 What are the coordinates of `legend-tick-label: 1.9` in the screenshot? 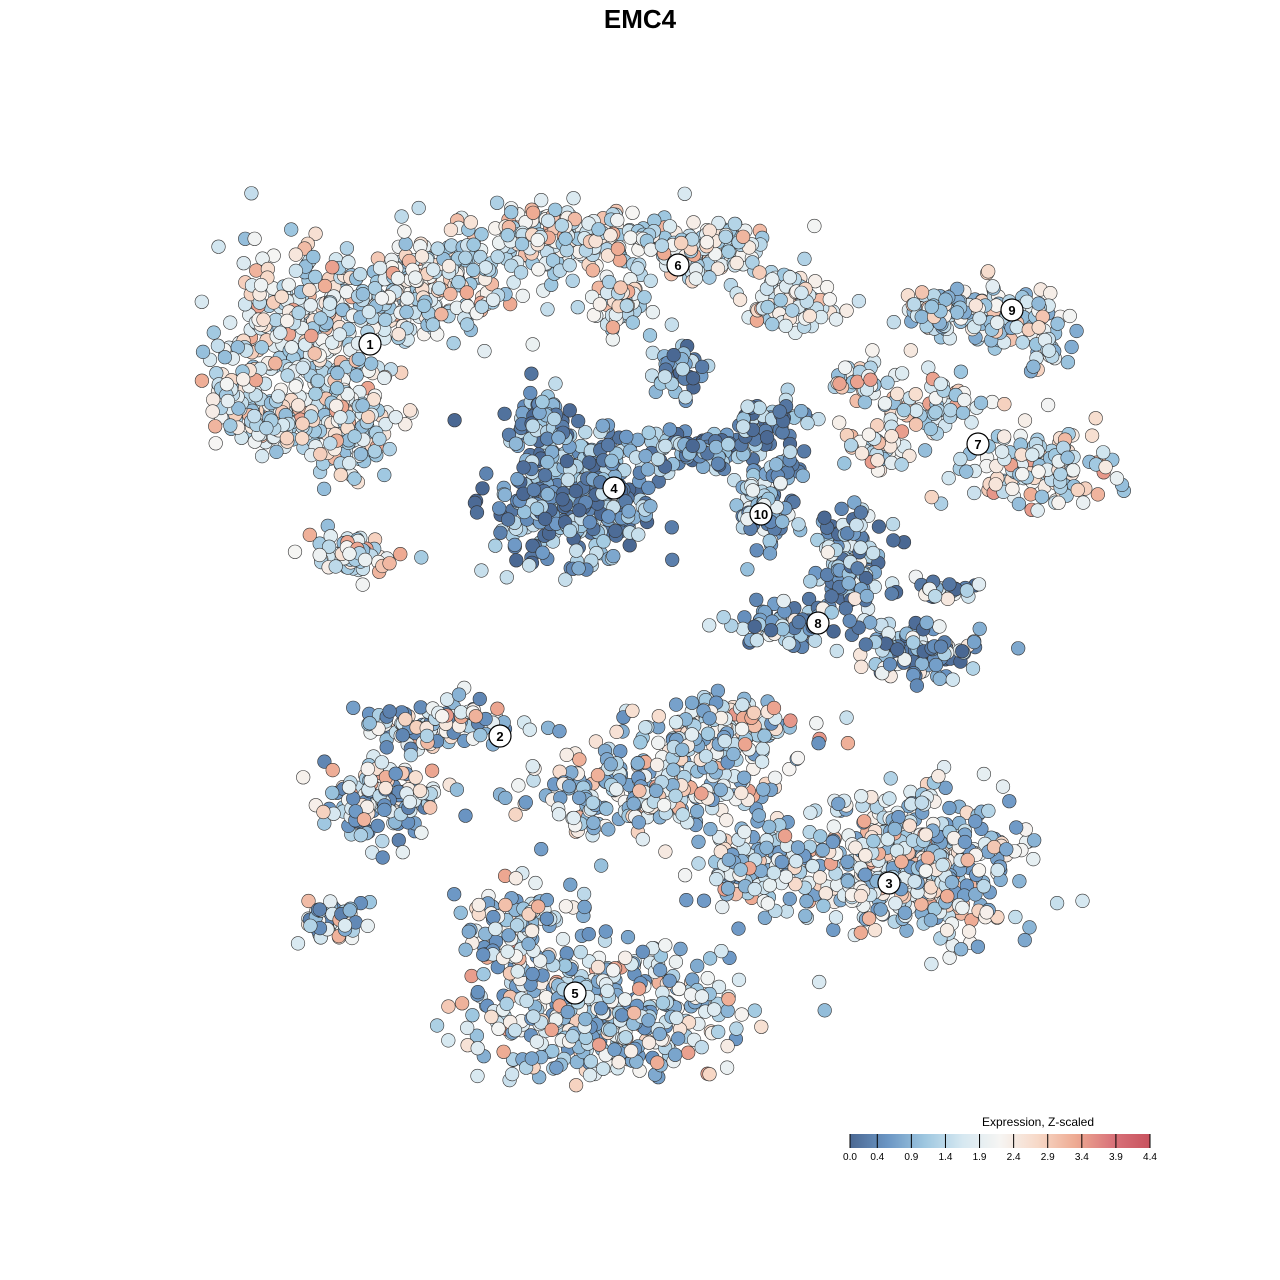 It's located at (980, 1157).